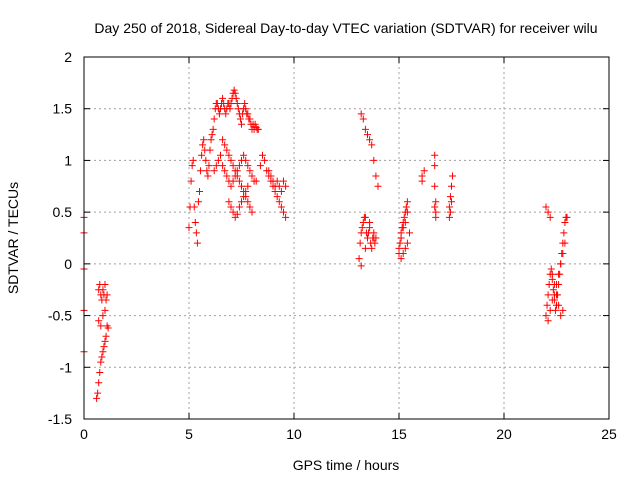 The height and width of the screenshot is (480, 640). Describe the element at coordinates (399, 434) in the screenshot. I see `x-tick-label: 15` at that location.